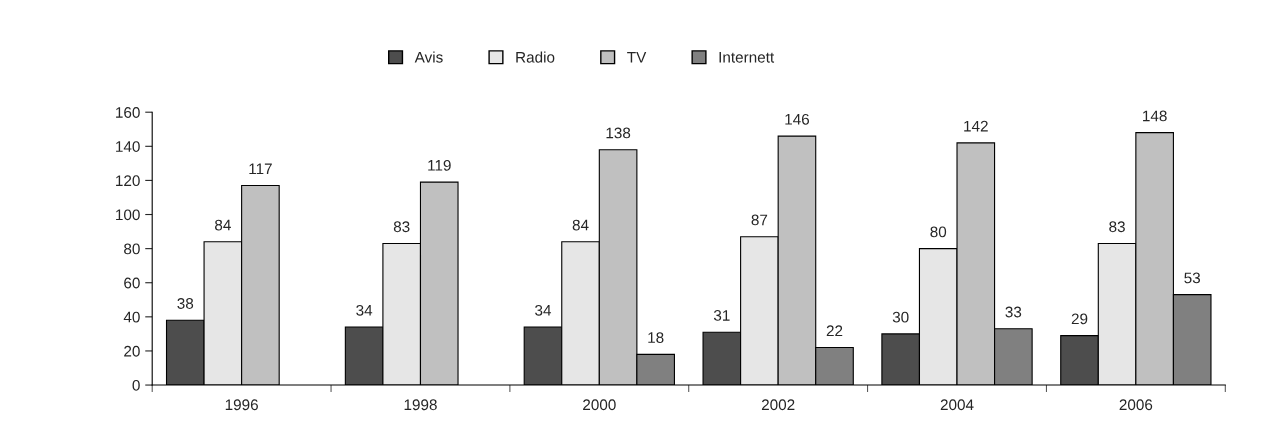 This screenshot has width=1279, height=425. I want to click on y-tick-label: 0, so click(136, 385).